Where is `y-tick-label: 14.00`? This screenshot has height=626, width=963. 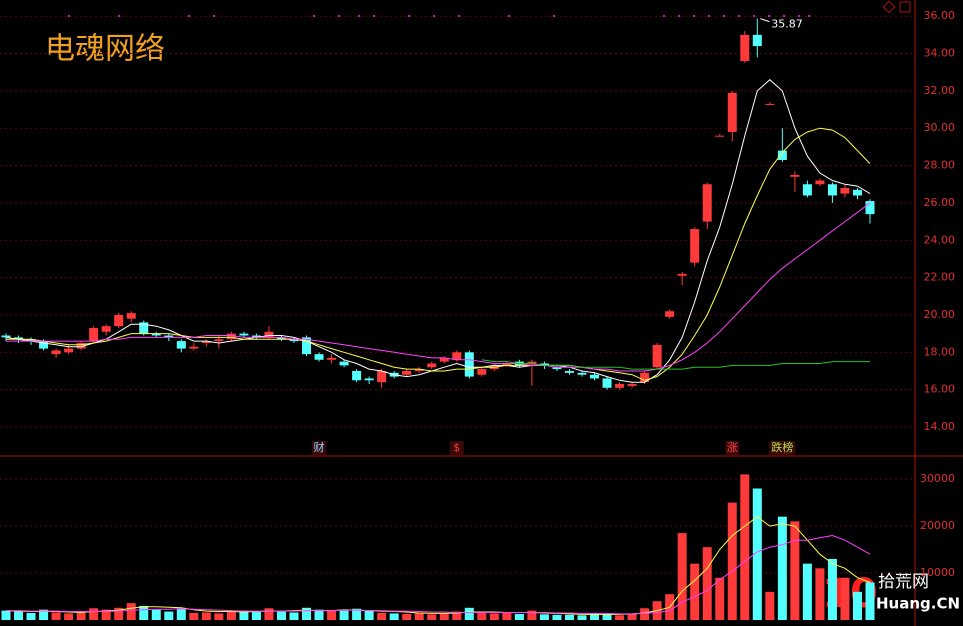 y-tick-label: 14.00 is located at coordinates (940, 426).